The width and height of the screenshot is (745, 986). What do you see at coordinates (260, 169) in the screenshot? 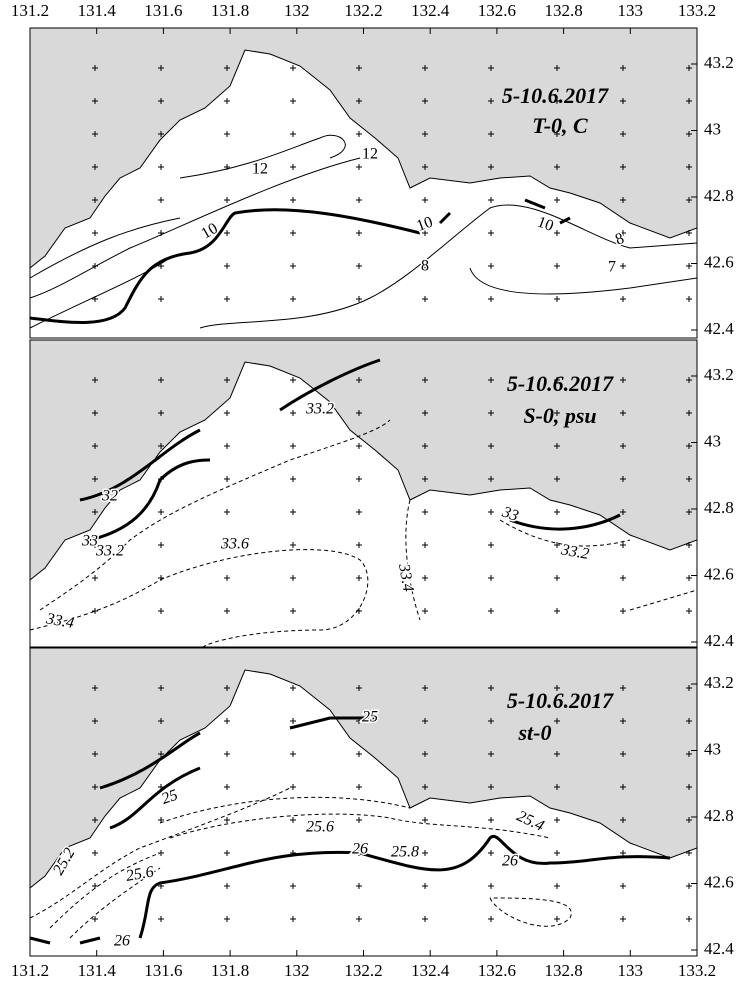
I see `contour-label: 12` at bounding box center [260, 169].